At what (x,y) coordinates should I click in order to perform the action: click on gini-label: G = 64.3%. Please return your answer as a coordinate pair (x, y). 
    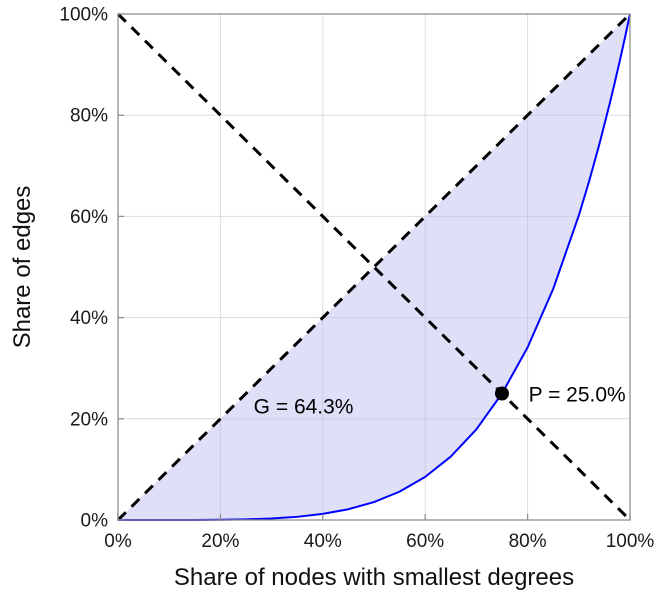
    Looking at the image, I should click on (304, 407).